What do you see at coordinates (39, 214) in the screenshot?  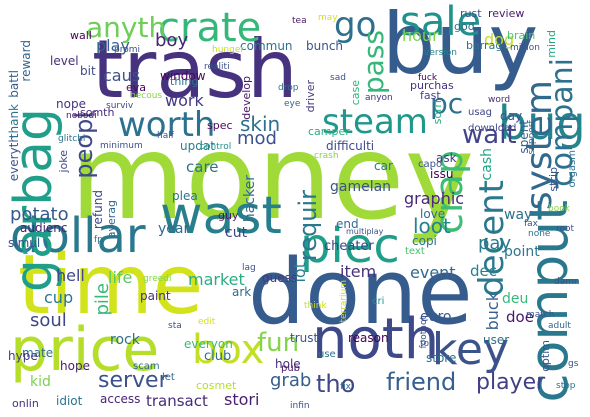 I see `word-potato: potato` at bounding box center [39, 214].